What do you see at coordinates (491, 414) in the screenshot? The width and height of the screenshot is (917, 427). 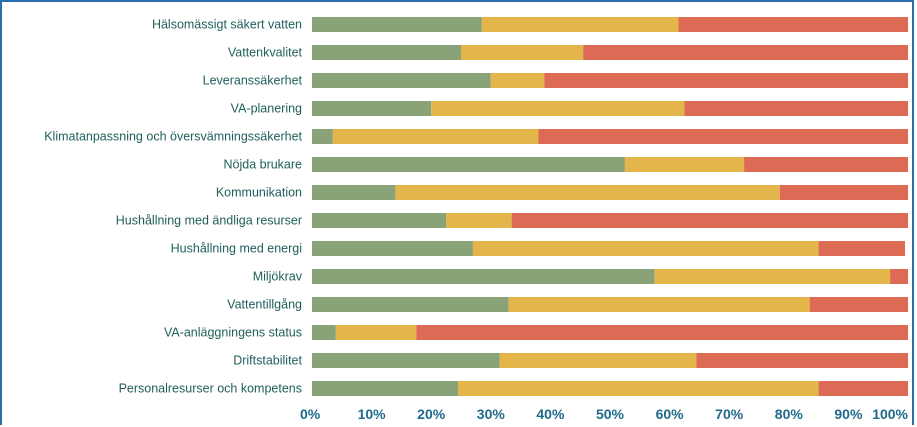 I see `x-tick-label: 30%` at bounding box center [491, 414].